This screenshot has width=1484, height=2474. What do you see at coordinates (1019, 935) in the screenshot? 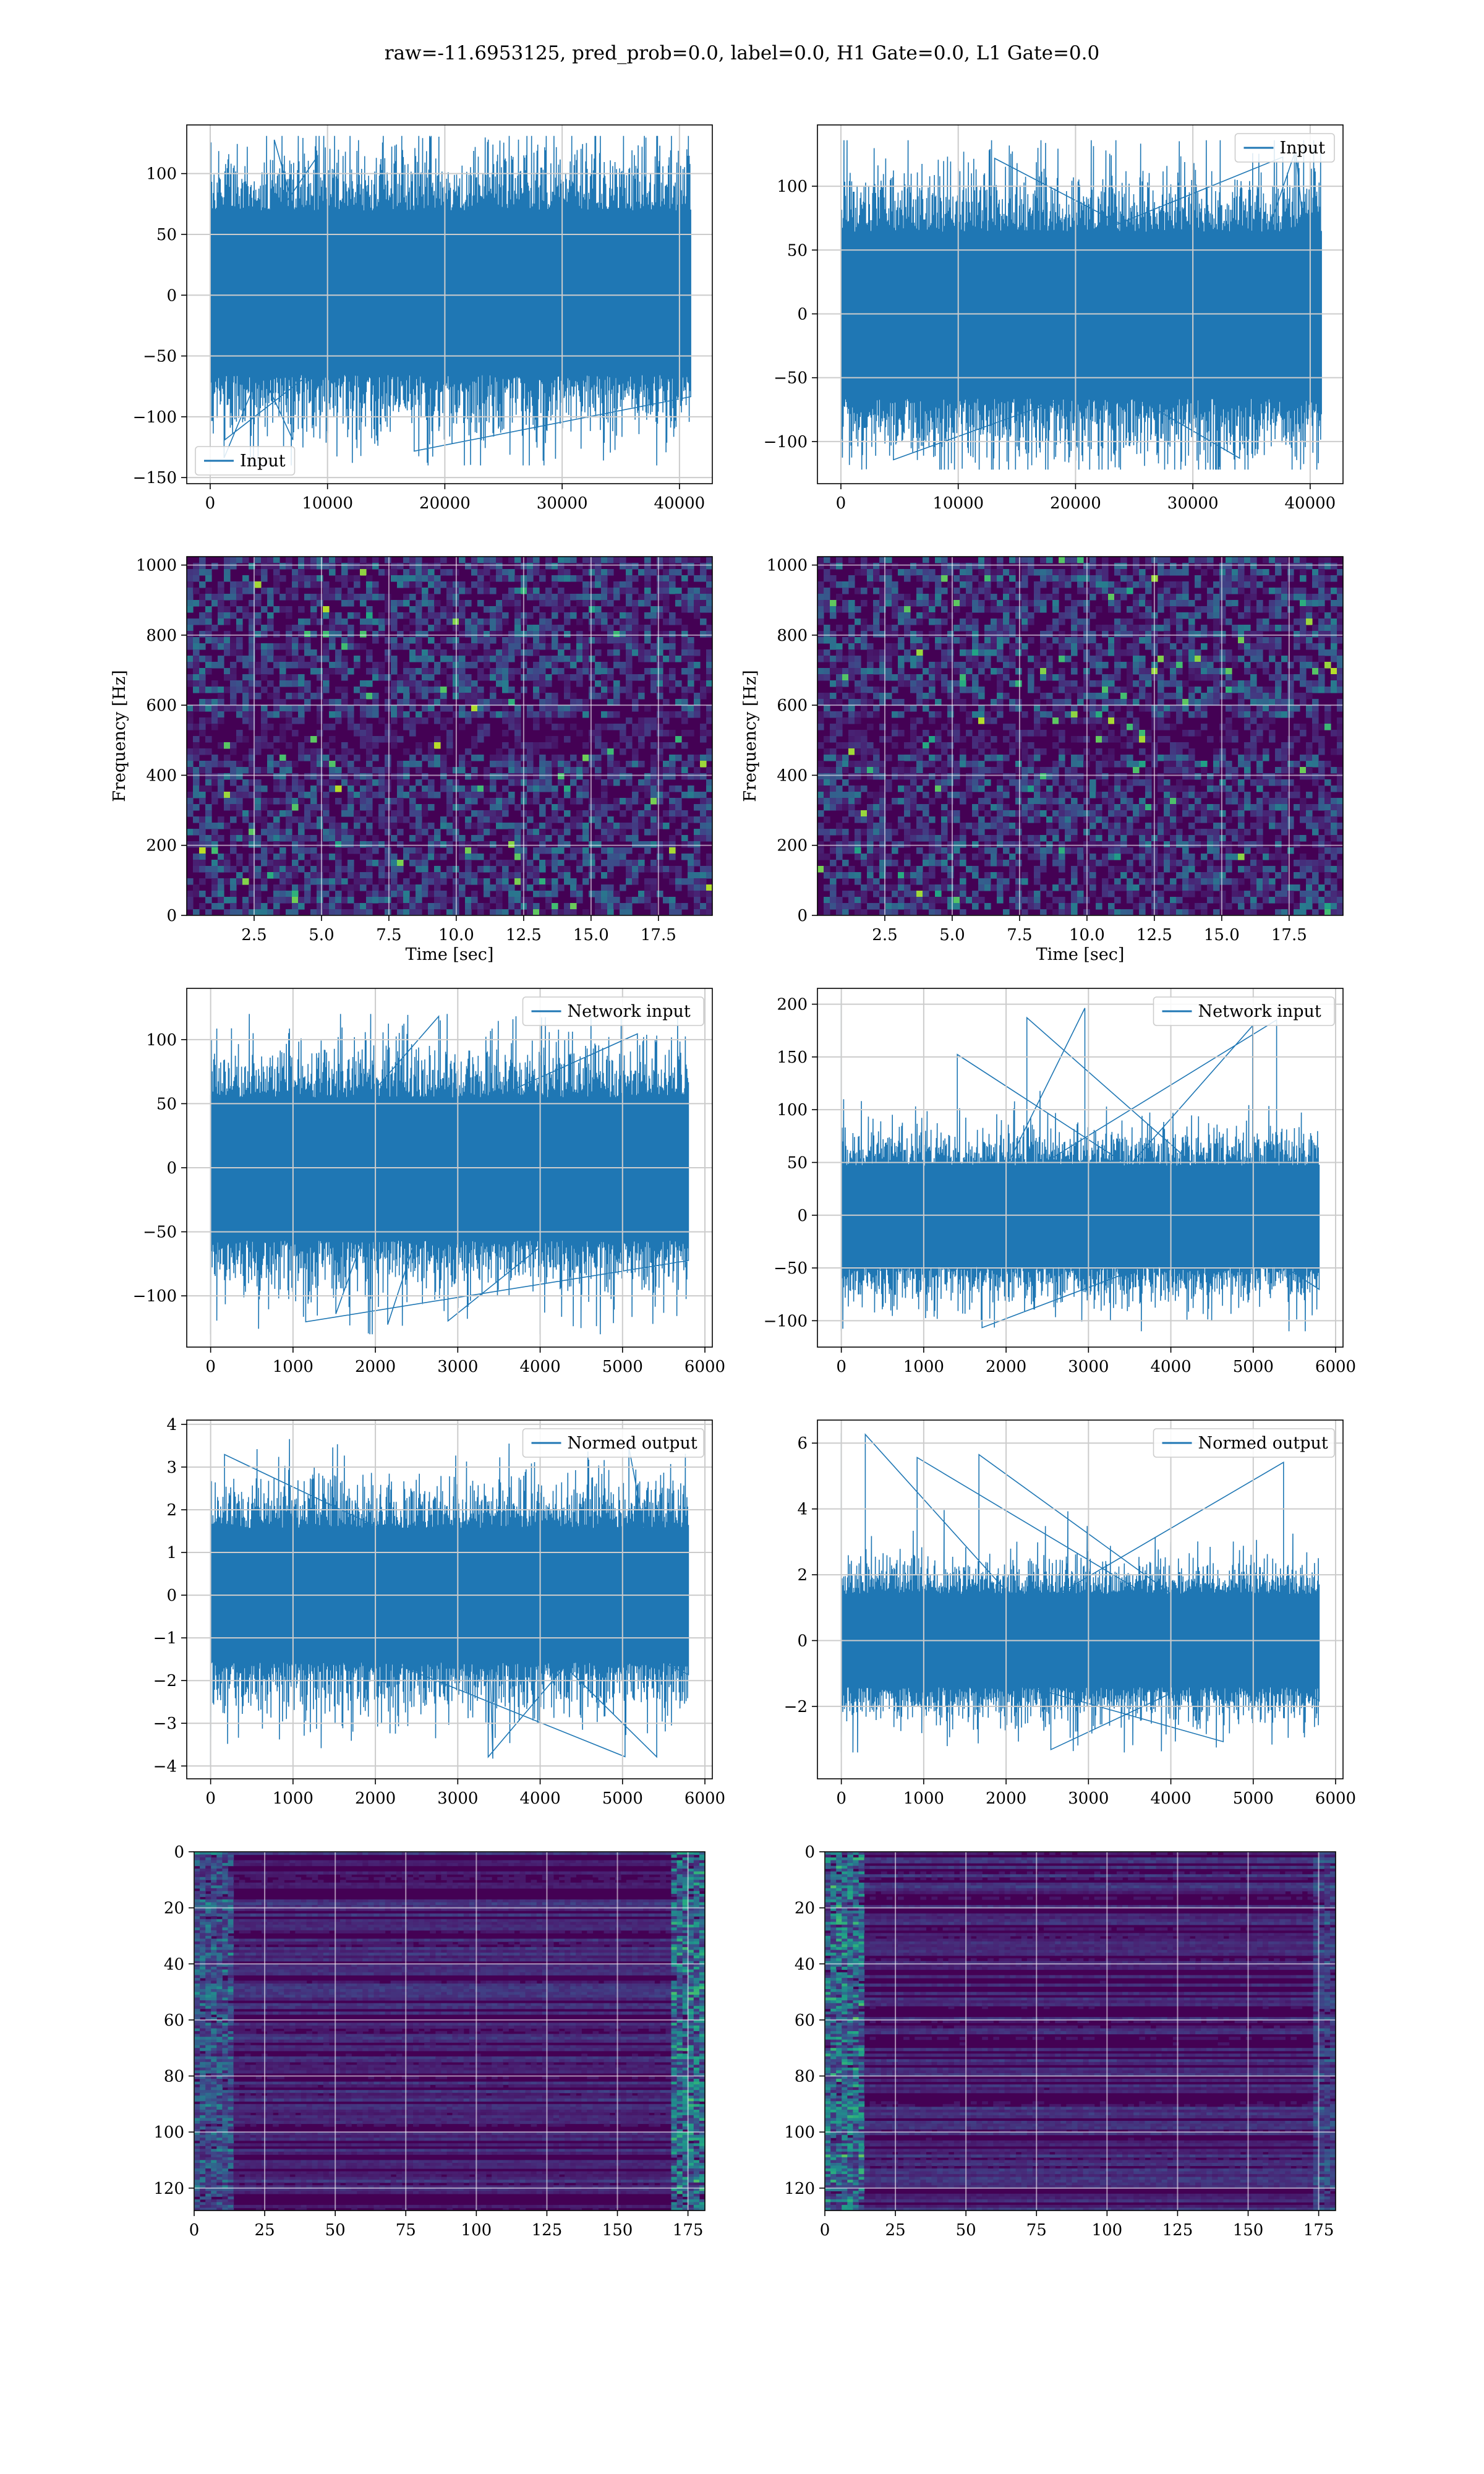
I see `l1-spectrogram-xtick-label-2: 7.5` at bounding box center [1019, 935].